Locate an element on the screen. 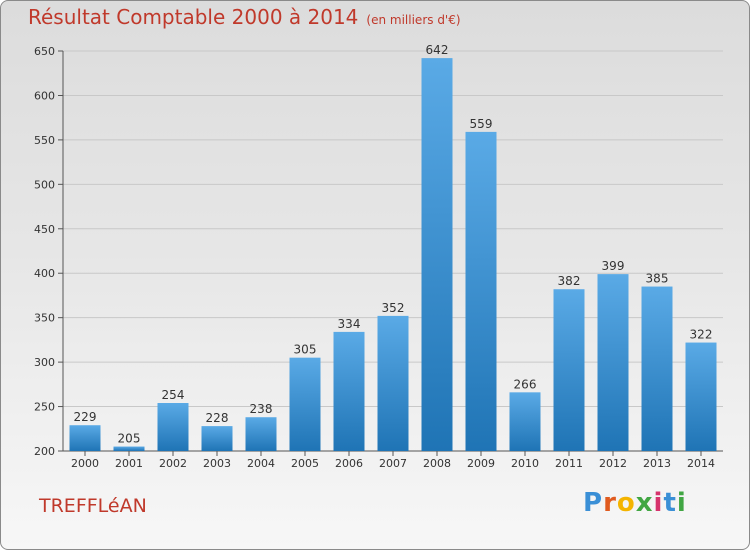 Image resolution: width=750 pixels, height=550 pixels. data-label-2007: 352 is located at coordinates (393, 308).